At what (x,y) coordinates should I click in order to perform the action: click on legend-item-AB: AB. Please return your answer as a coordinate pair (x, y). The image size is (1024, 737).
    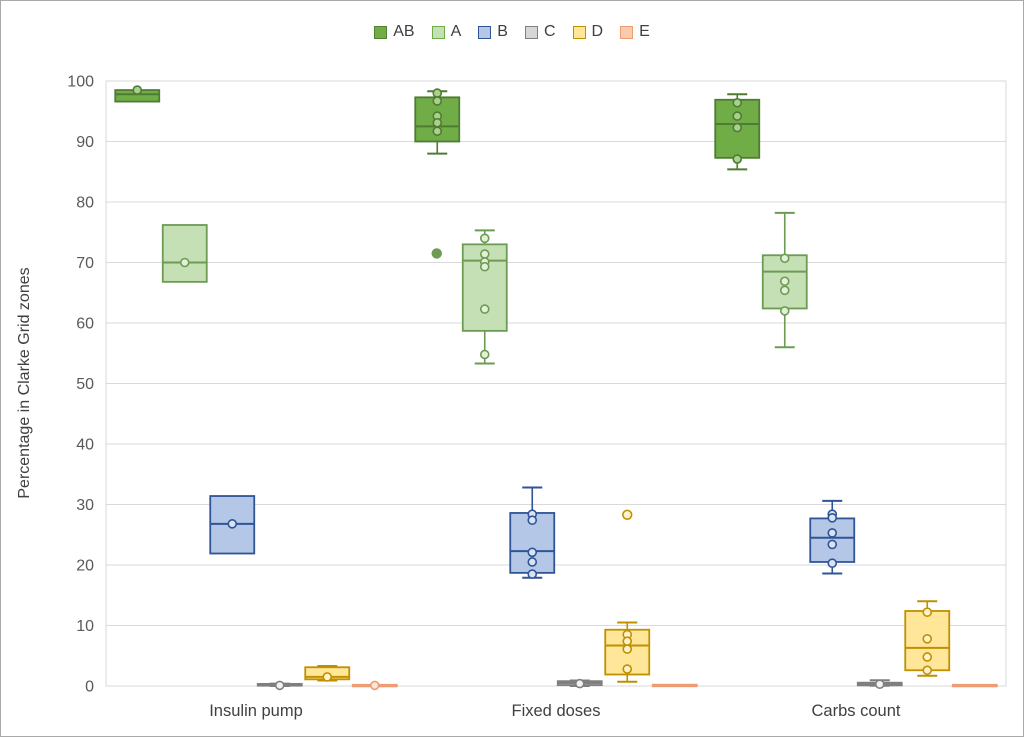
    Looking at the image, I should click on (394, 32).